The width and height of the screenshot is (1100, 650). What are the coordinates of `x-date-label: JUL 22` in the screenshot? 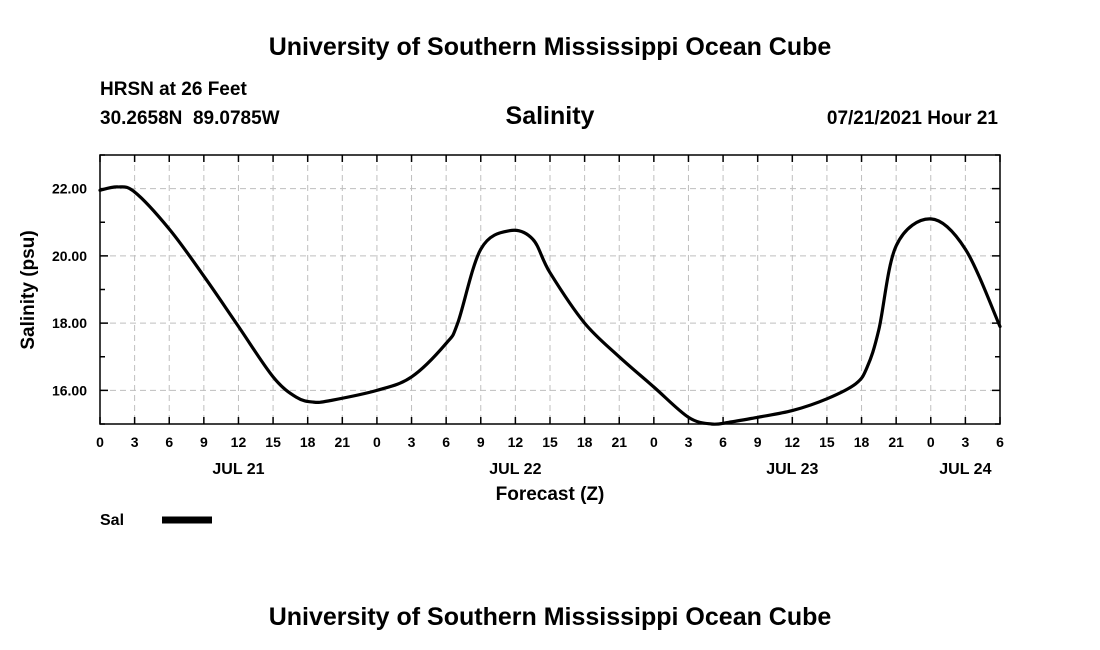 It's located at (515, 469).